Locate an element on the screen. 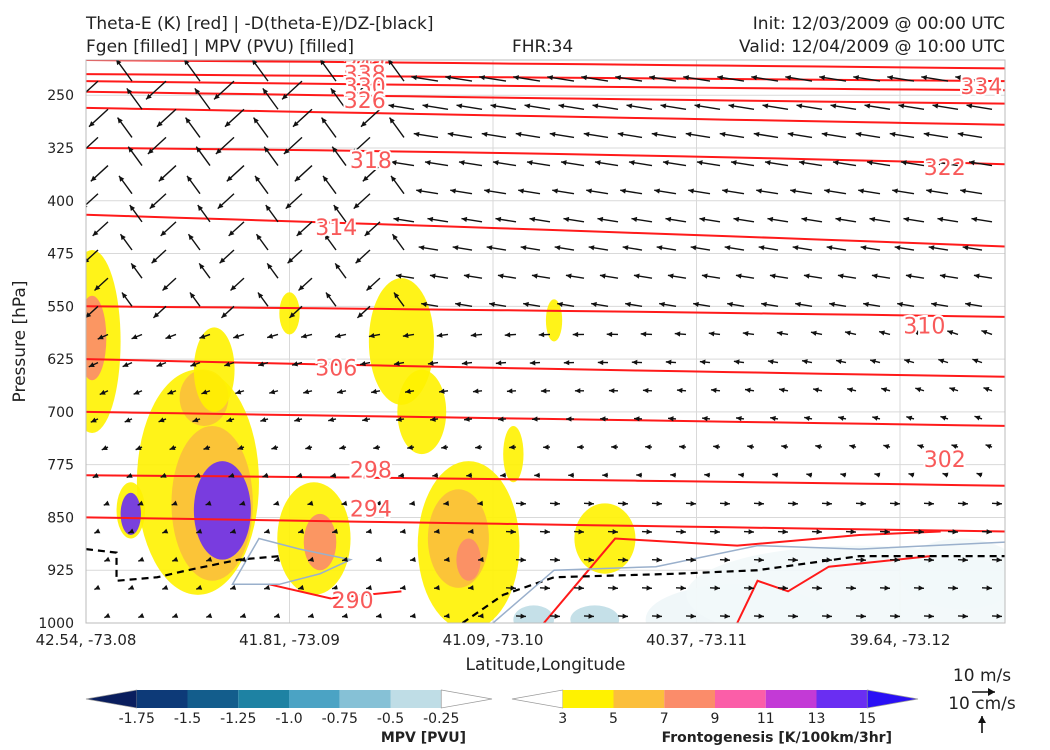  x-axis-label: Latitude,Longitude is located at coordinates (546, 665).